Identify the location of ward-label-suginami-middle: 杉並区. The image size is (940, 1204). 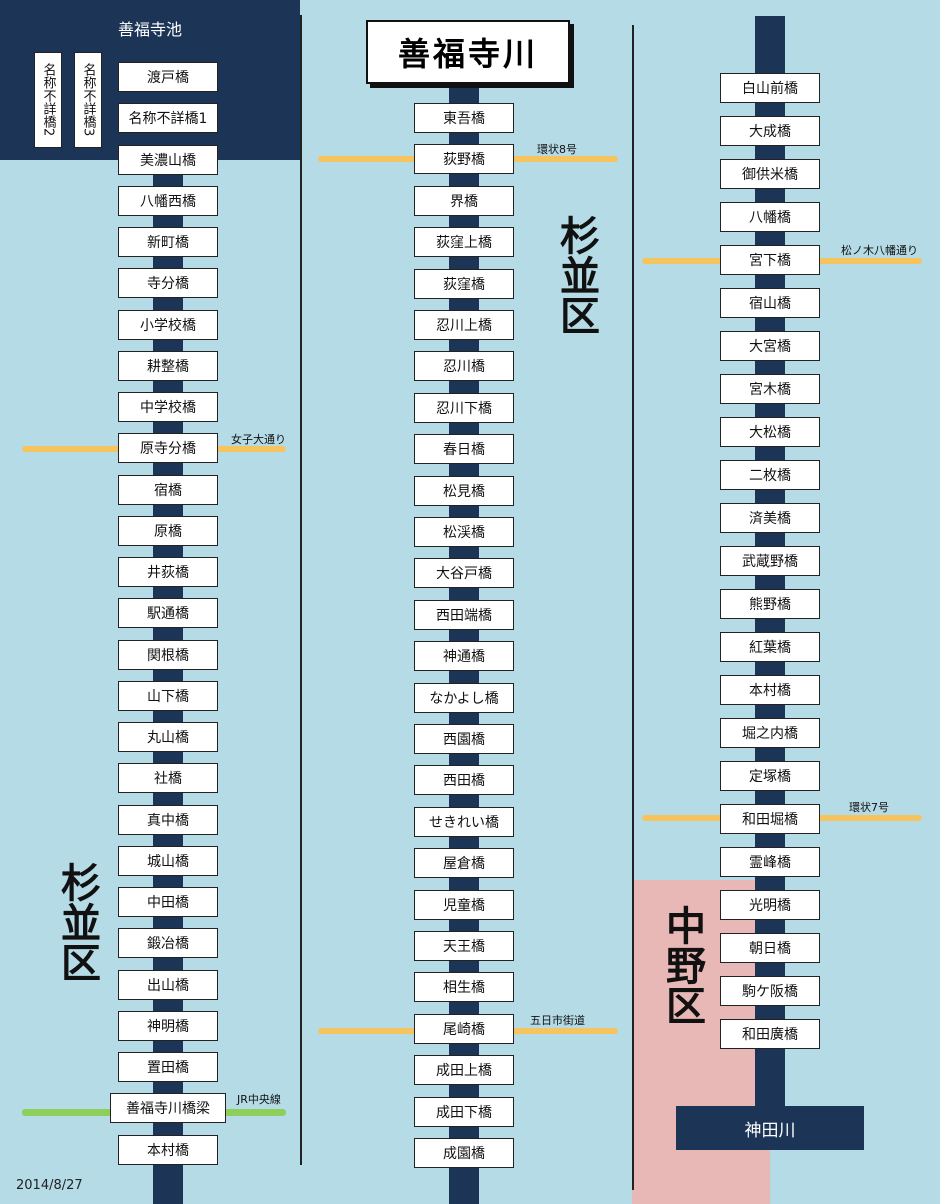
(576, 279).